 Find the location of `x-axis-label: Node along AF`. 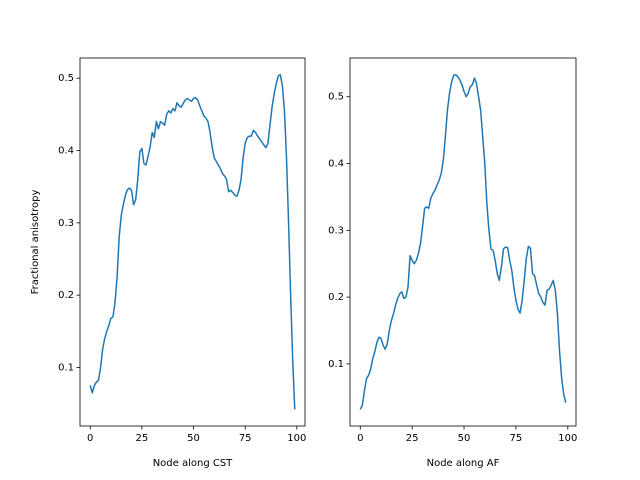

x-axis-label: Node along AF is located at coordinates (463, 463).